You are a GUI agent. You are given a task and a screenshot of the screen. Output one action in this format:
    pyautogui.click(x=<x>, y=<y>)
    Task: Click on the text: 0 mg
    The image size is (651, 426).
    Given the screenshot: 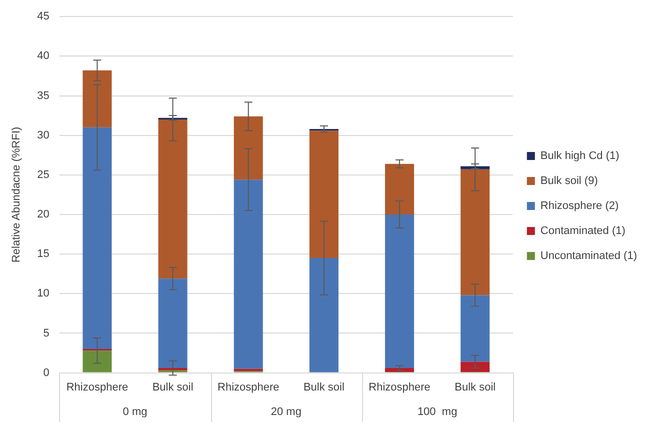 What is the action you would take?
    pyautogui.click(x=135, y=412)
    